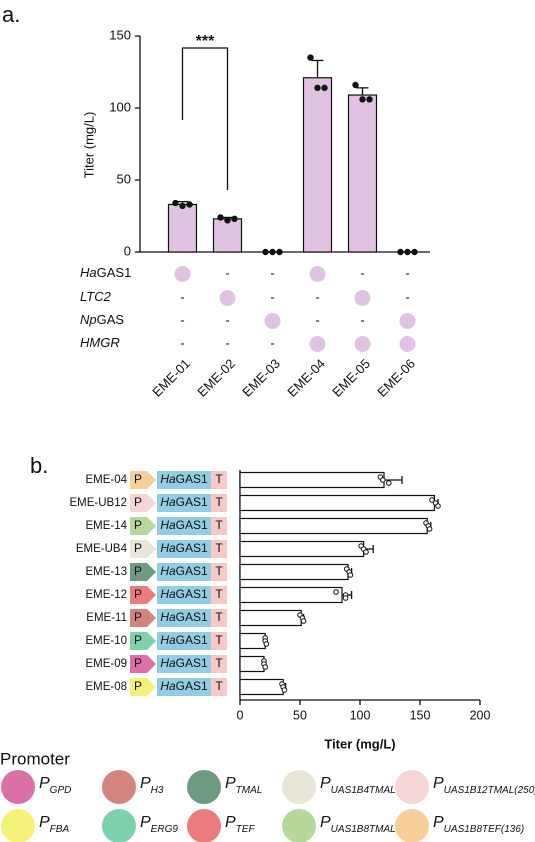 The height and width of the screenshot is (842, 535). Describe the element at coordinates (369, 785) in the screenshot. I see `legend-label: PUAS1B4TMAL(250)` at that location.